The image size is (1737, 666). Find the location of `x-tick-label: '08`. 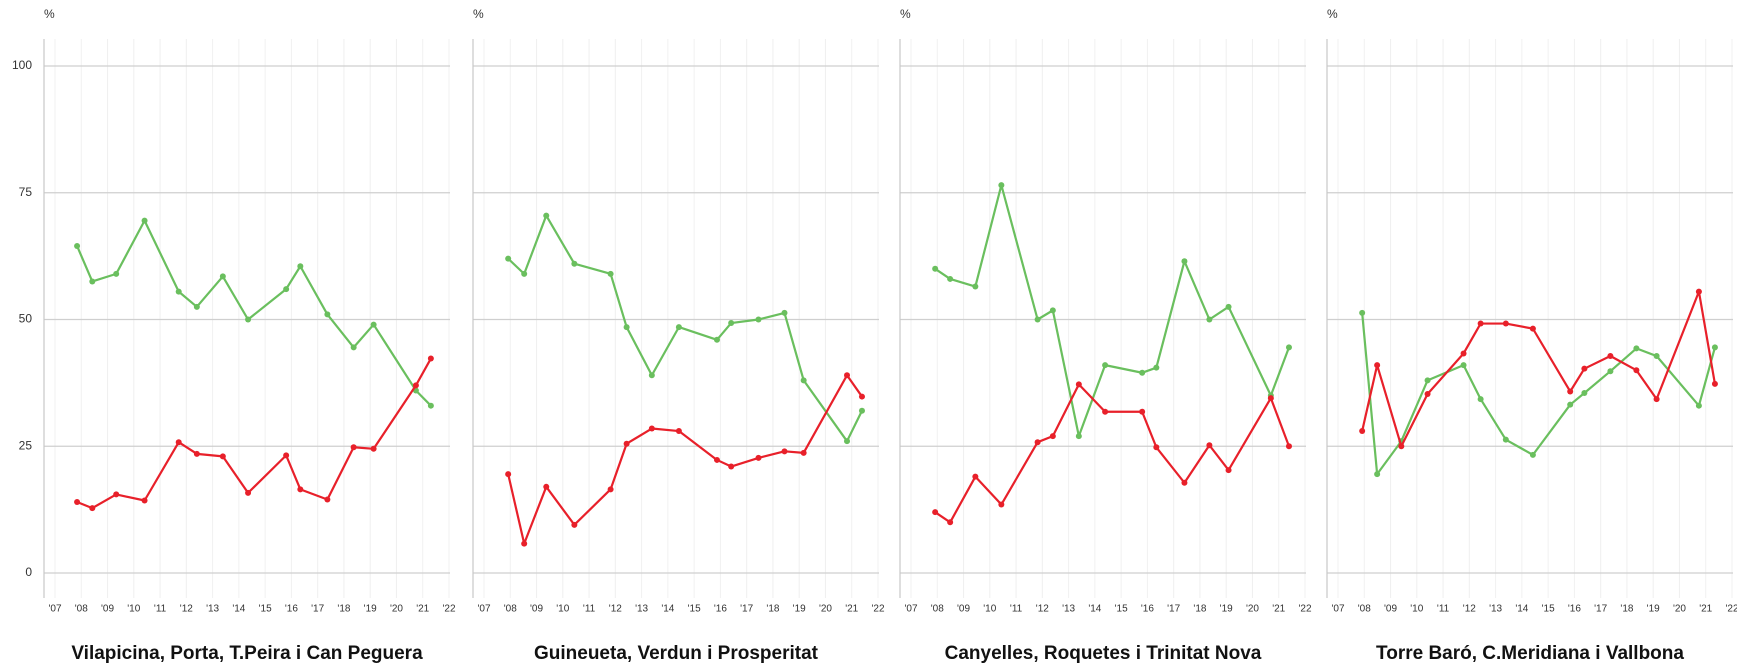

x-tick-label: '08 is located at coordinates (81, 609).